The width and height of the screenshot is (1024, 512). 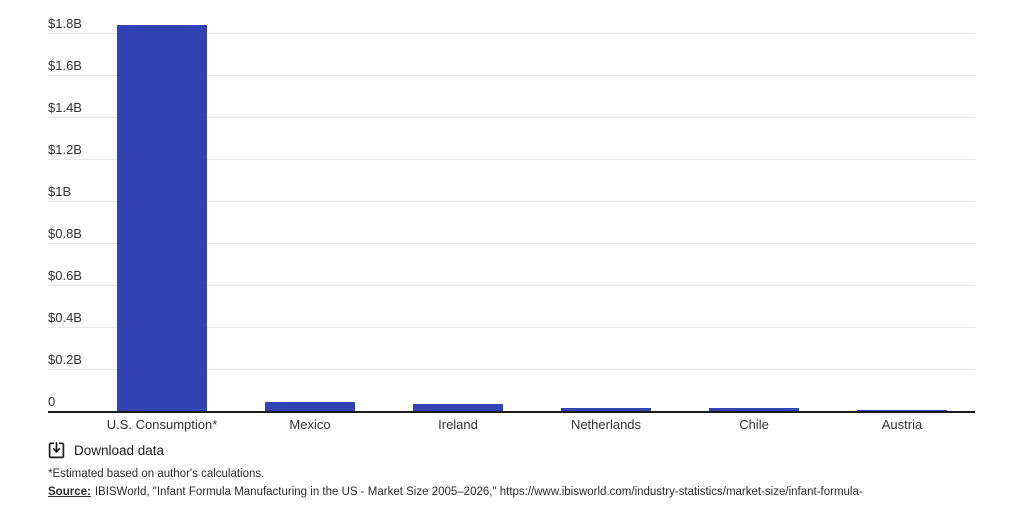 What do you see at coordinates (162, 424) in the screenshot?
I see `x-axis-category-label: U.S. Consumption*` at bounding box center [162, 424].